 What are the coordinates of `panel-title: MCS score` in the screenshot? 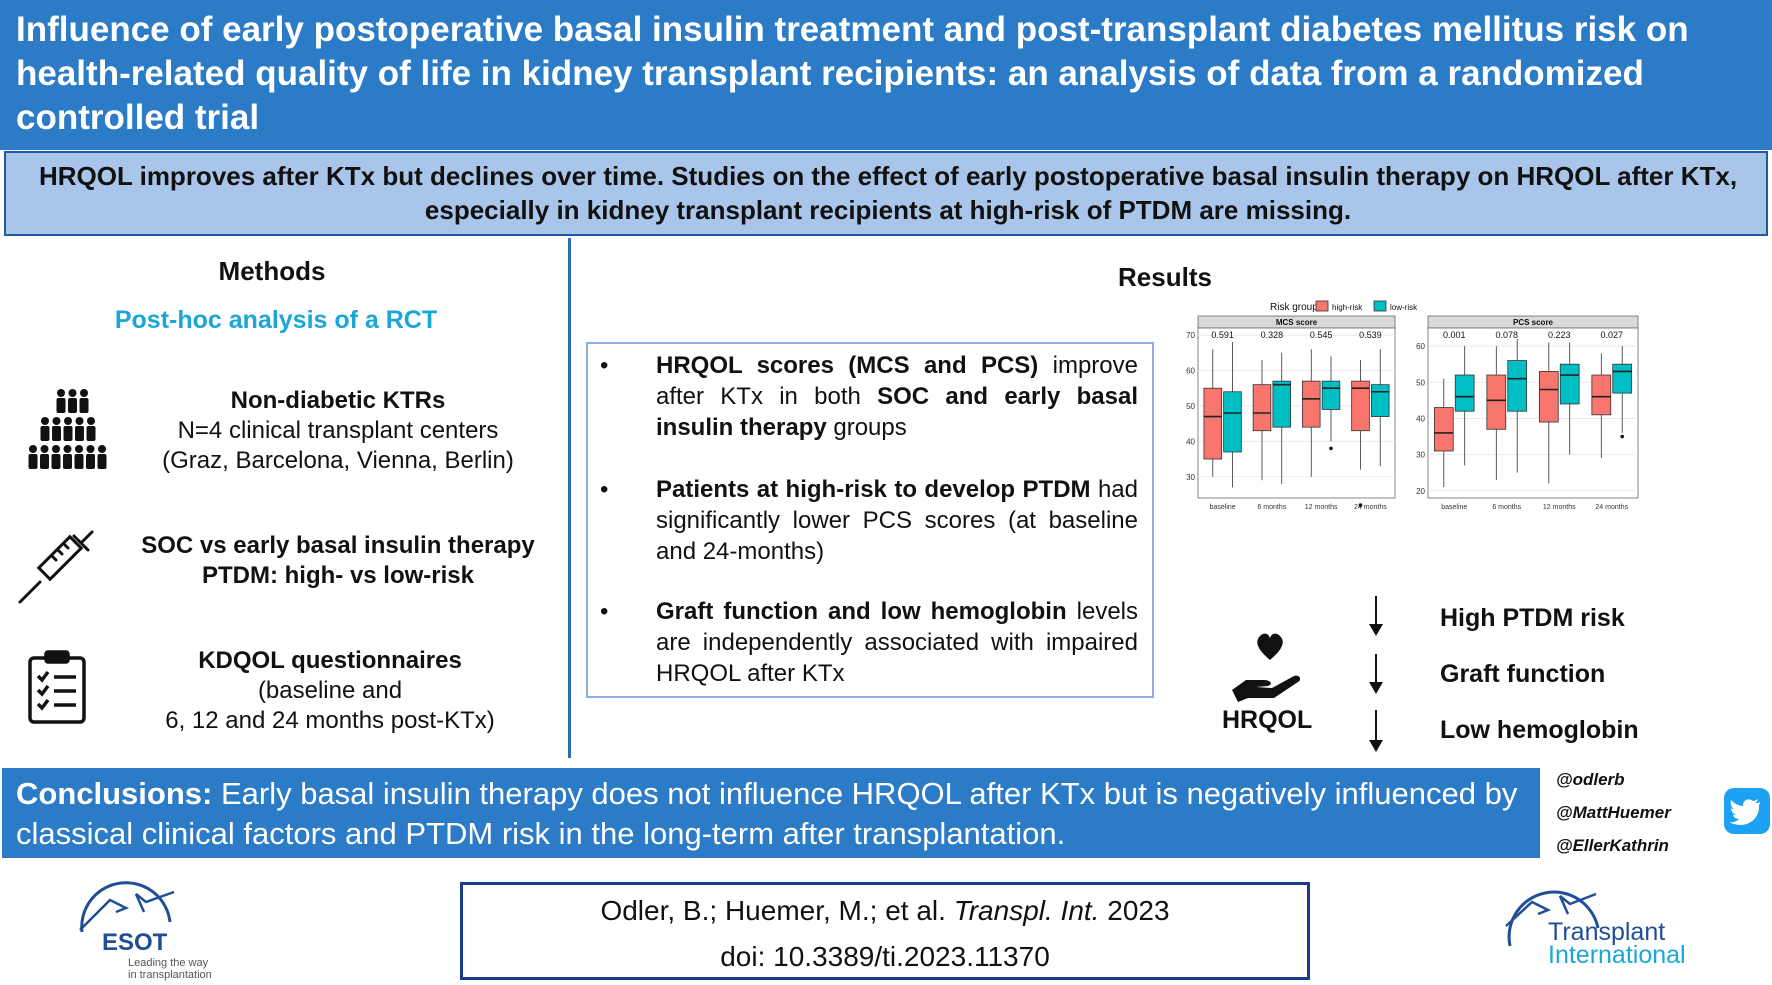 It's located at (1297, 322).